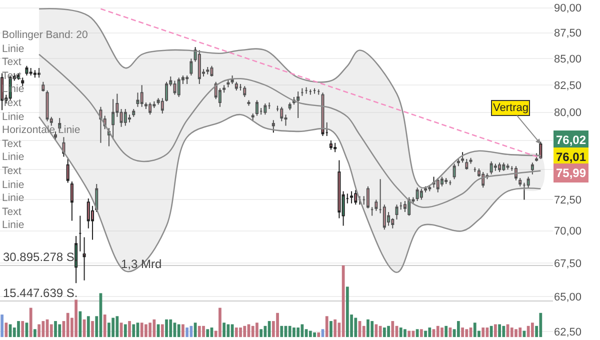  Describe the element at coordinates (141, 264) in the screenshot. I see `annotation: 1,3 Mrd` at that location.